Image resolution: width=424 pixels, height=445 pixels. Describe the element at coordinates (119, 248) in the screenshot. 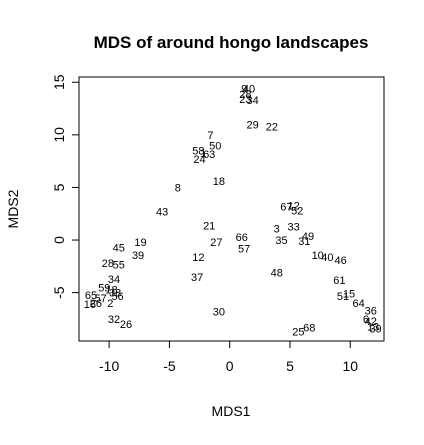

I see `point-label: 45` at that location.